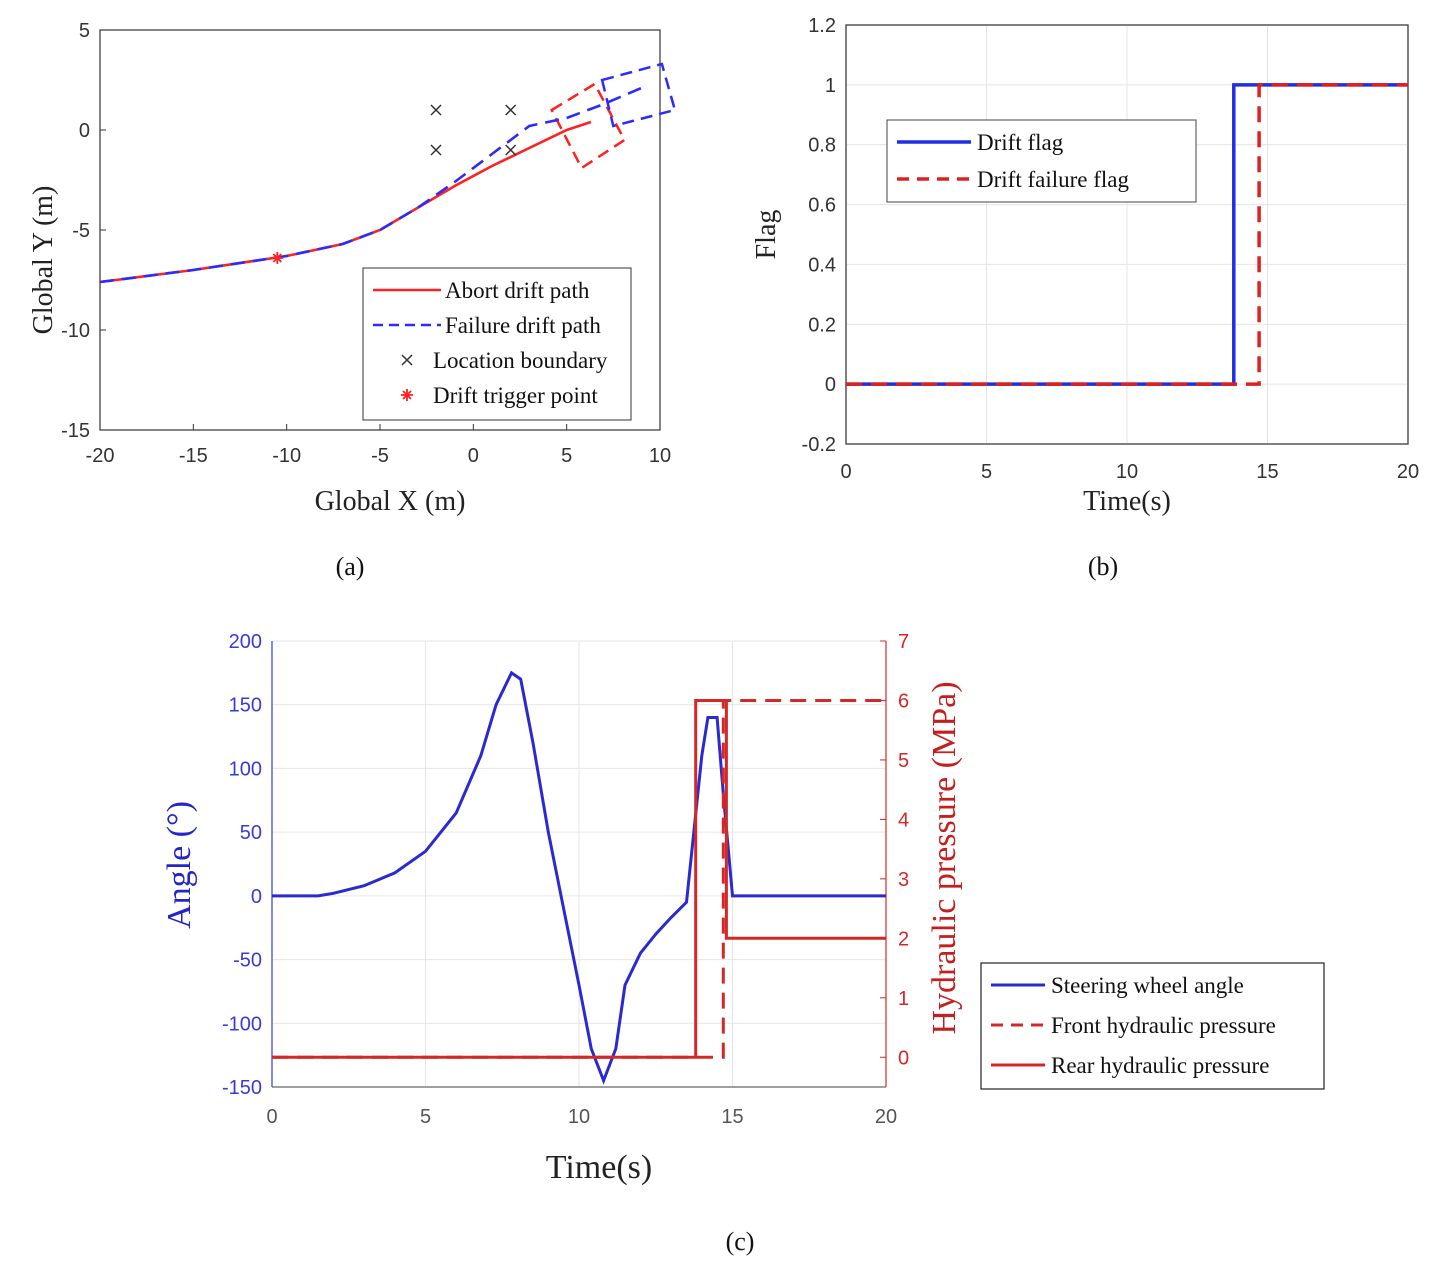 The height and width of the screenshot is (1279, 1443). Describe the element at coordinates (1020, 142) in the screenshot. I see `legend-label: Drift flag` at that location.